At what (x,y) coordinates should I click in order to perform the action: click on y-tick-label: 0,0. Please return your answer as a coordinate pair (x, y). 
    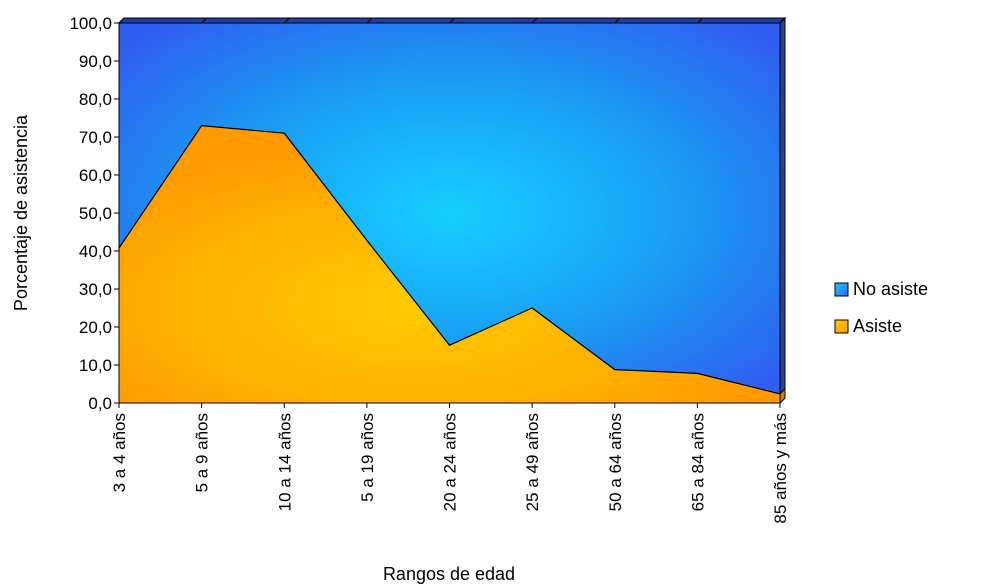
    Looking at the image, I should click on (100, 403).